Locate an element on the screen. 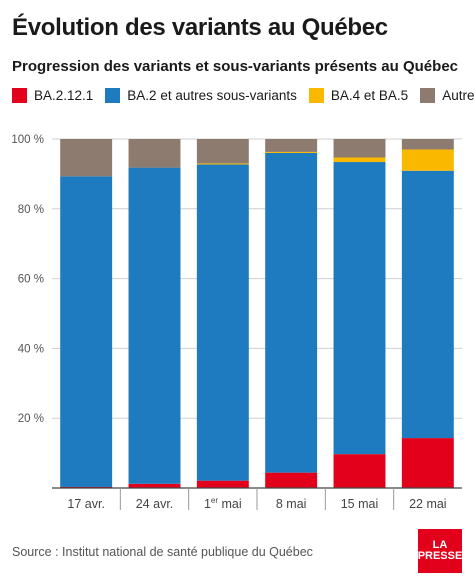 This screenshot has width=474, height=586. legend-item-autres: Autres is located at coordinates (447, 95).